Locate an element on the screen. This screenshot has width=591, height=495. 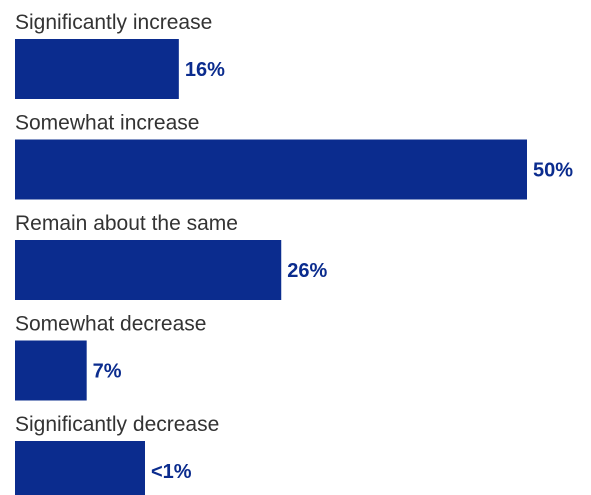
category-label: Somewhat decrease is located at coordinates (110, 324).